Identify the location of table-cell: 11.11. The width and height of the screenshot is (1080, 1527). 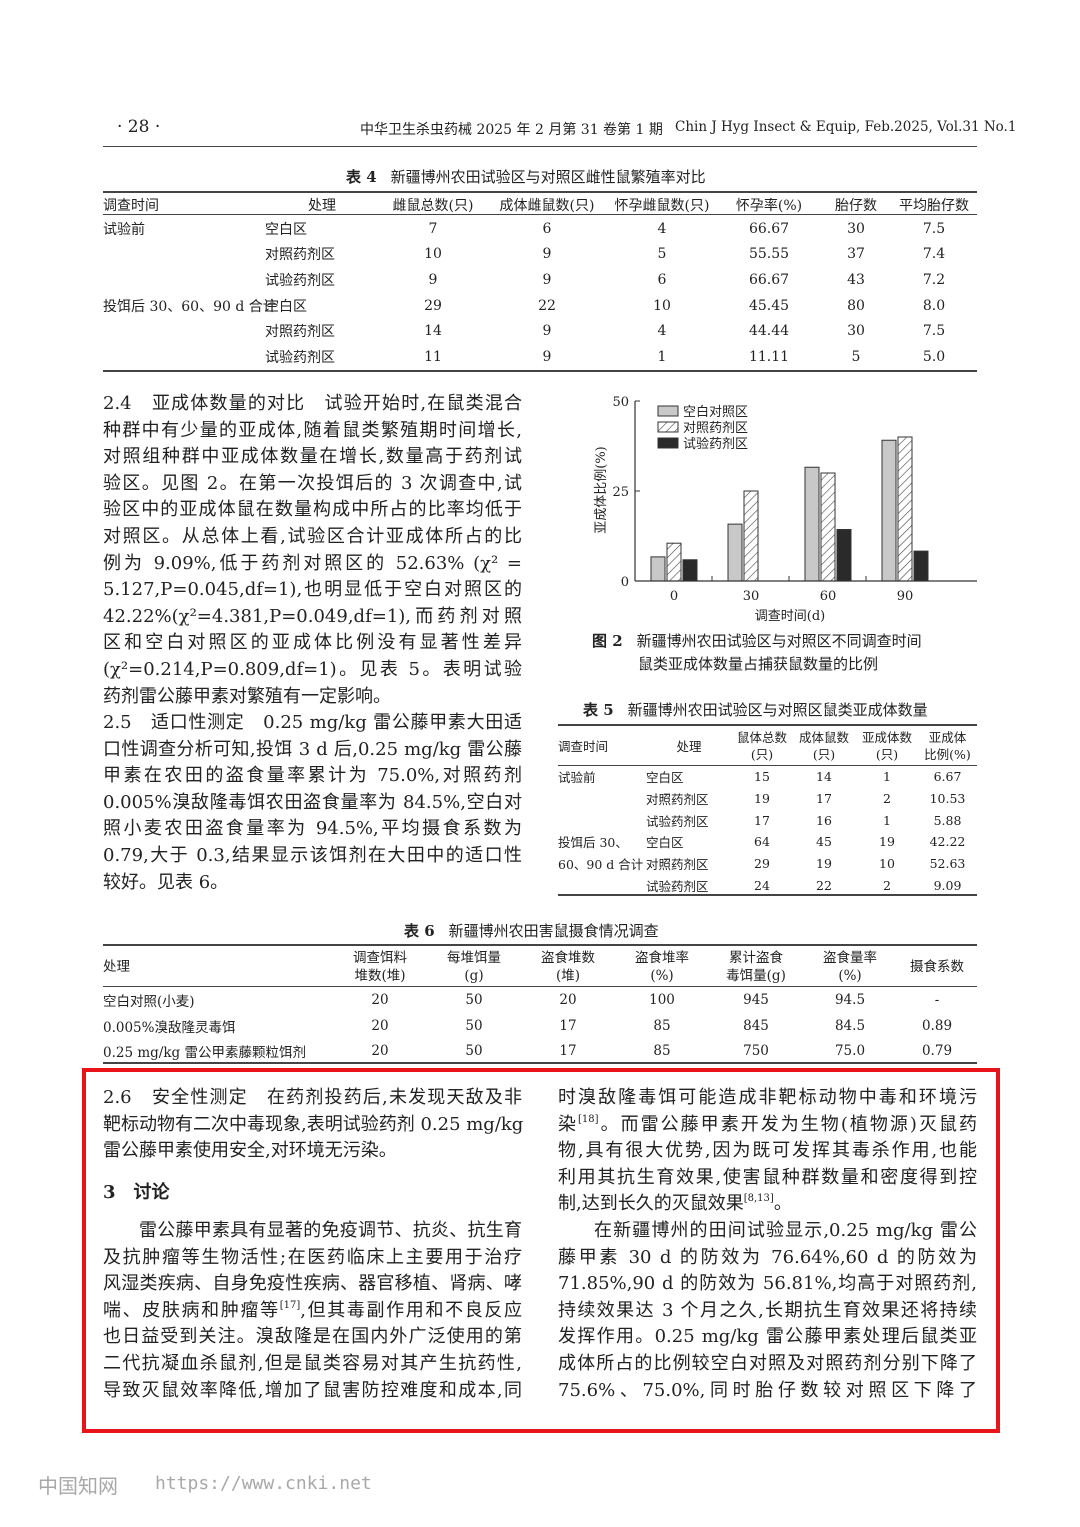
(769, 356).